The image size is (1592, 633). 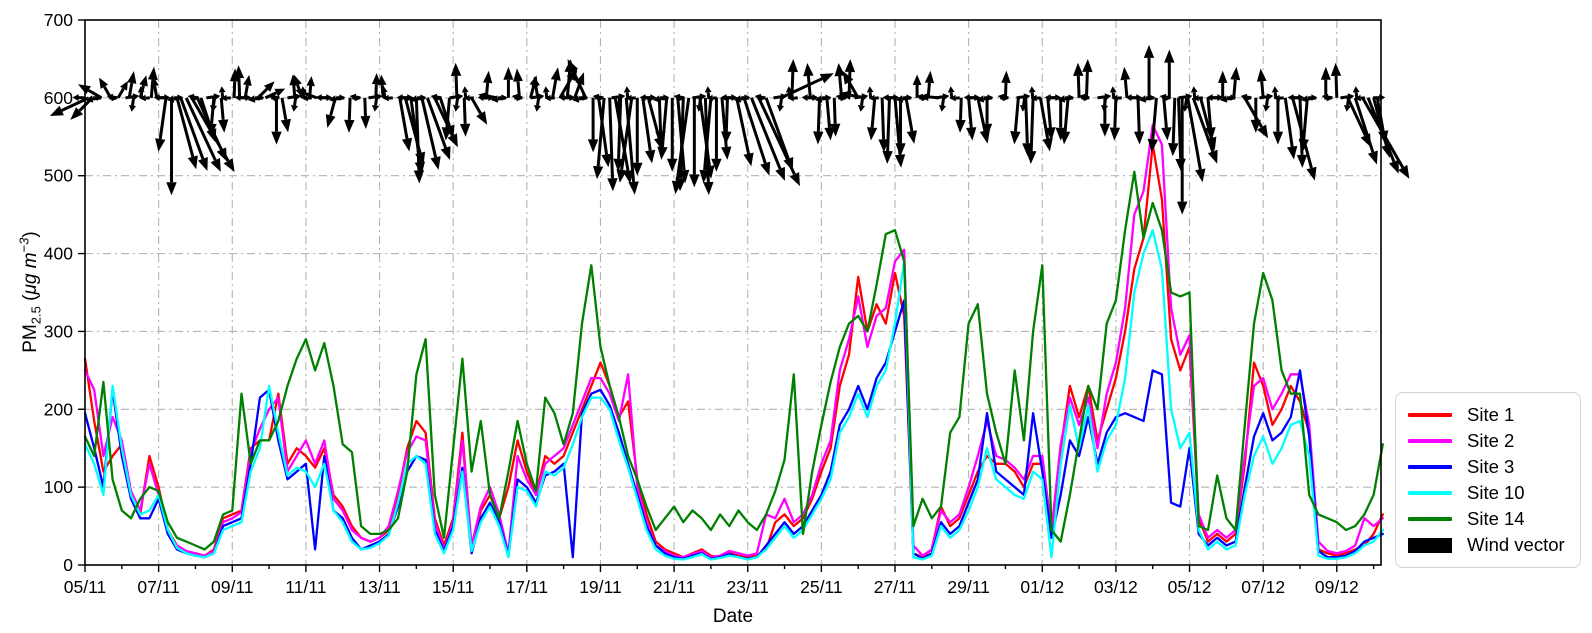 I want to click on y-axis-label: PM2.5 (μg m−3), so click(x=29, y=291).